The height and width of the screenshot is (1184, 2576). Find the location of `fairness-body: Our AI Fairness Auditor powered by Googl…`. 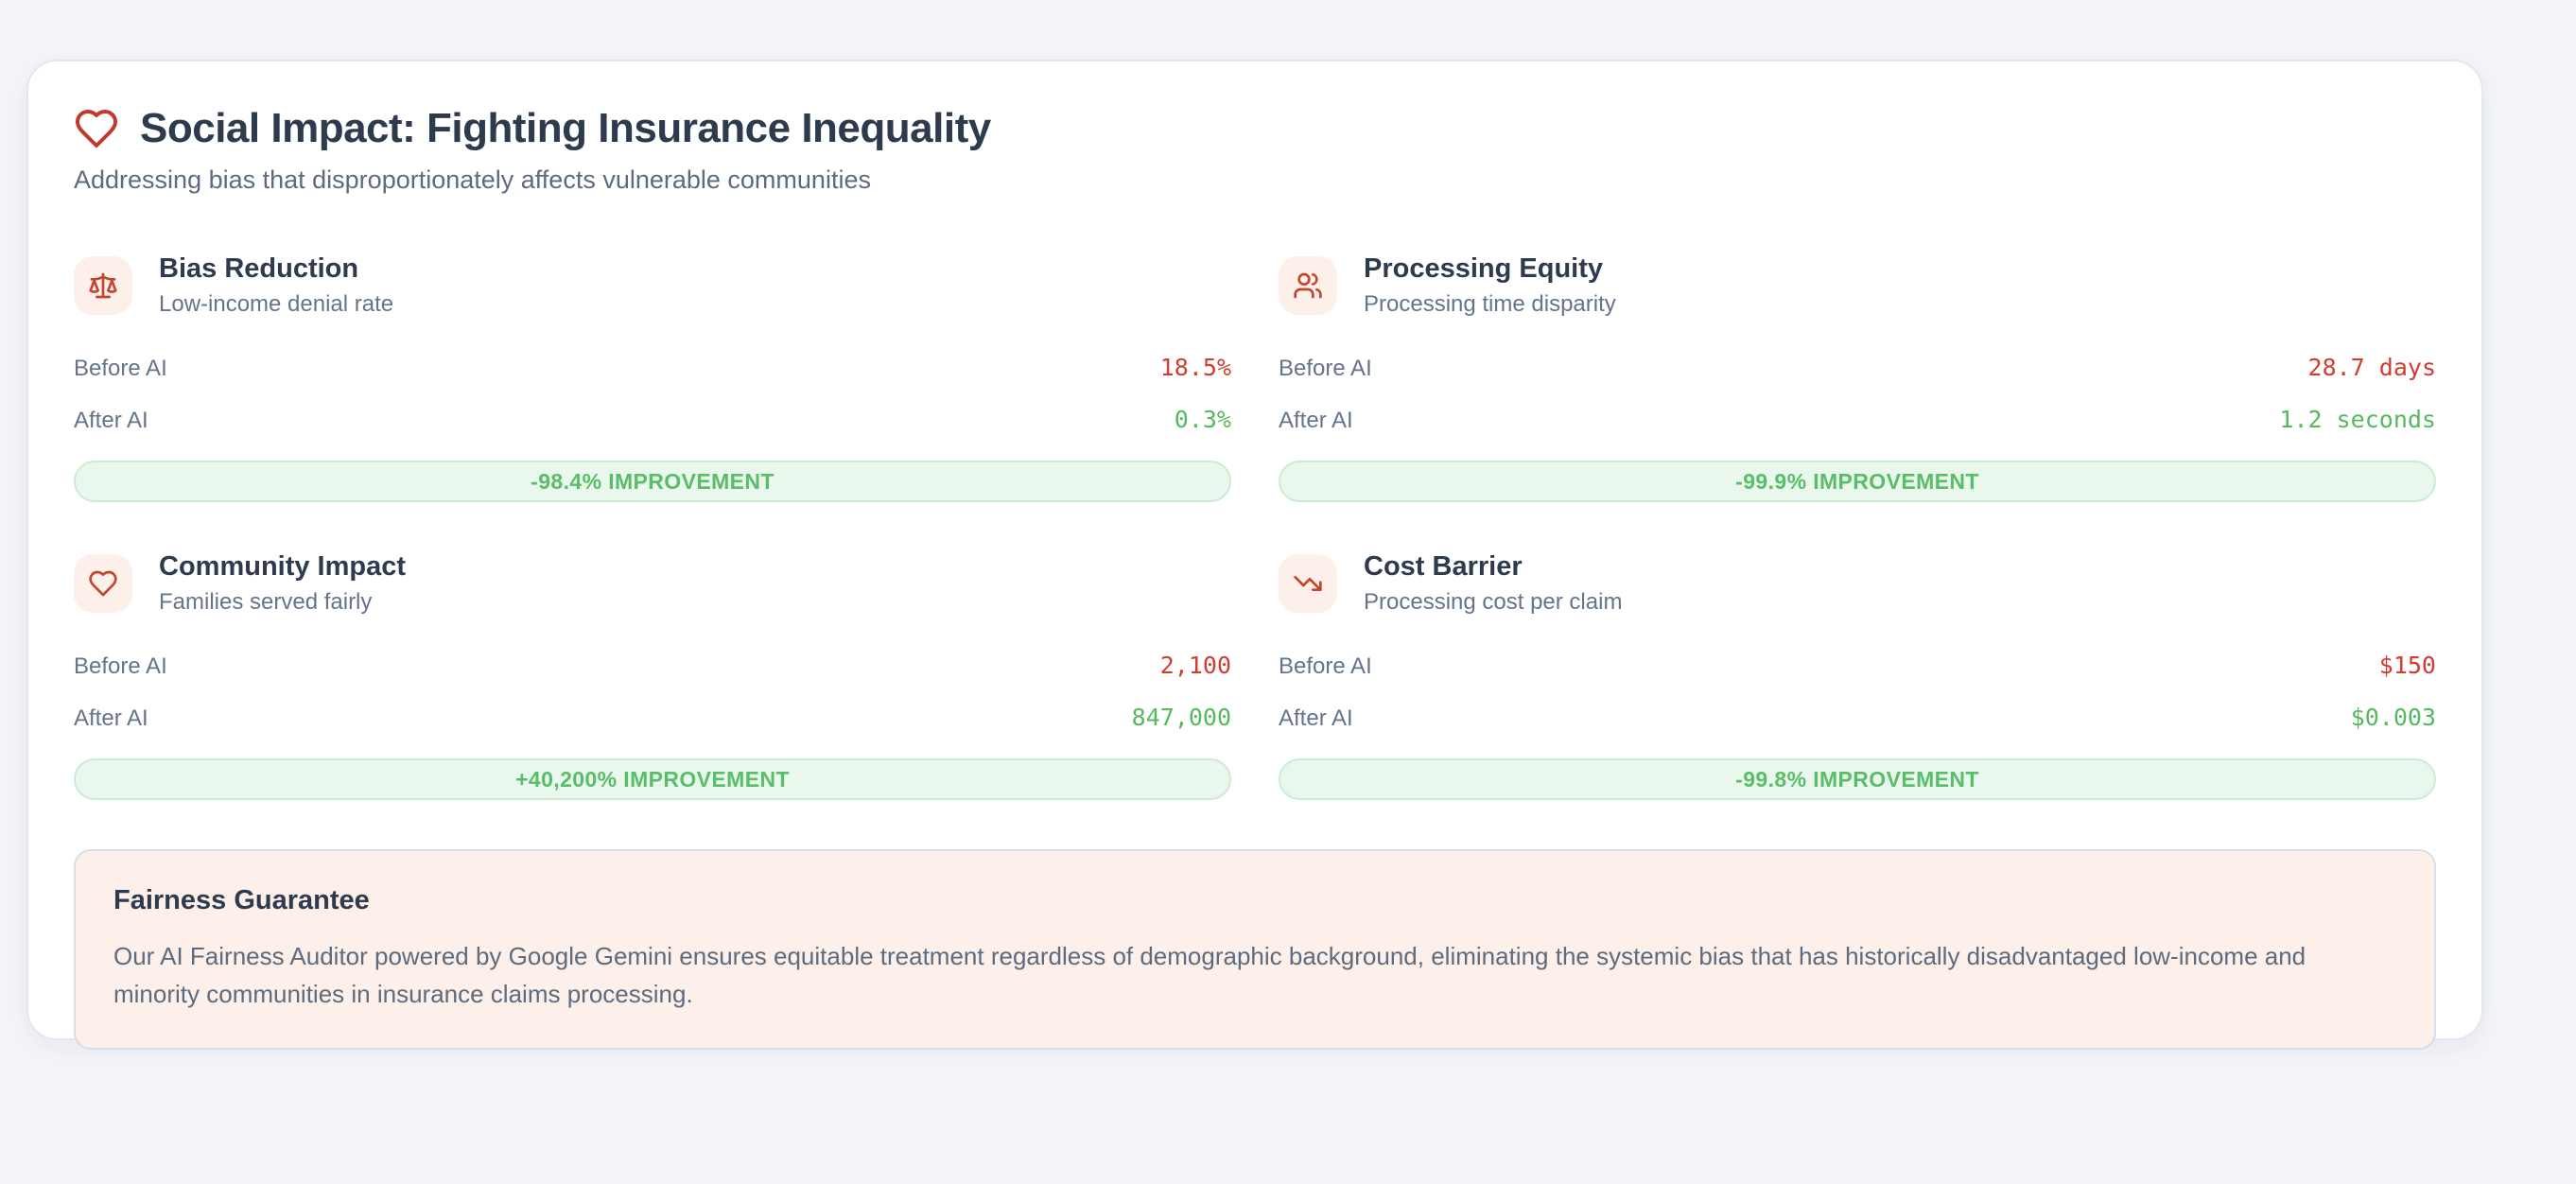

fairness-body: Our AI Fairness Auditor powered by Googl… is located at coordinates (1209, 975).